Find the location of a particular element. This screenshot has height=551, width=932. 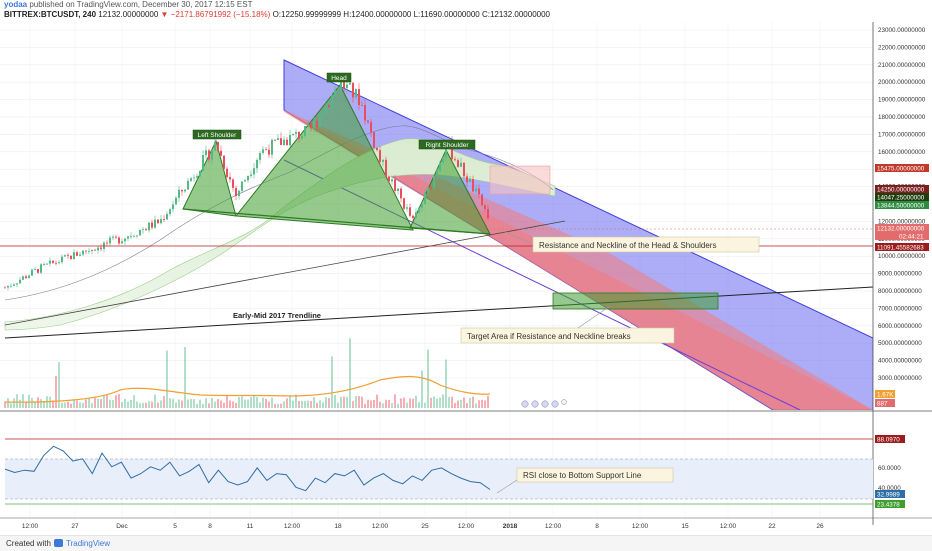

head-shape is located at coordinates (324, 157).